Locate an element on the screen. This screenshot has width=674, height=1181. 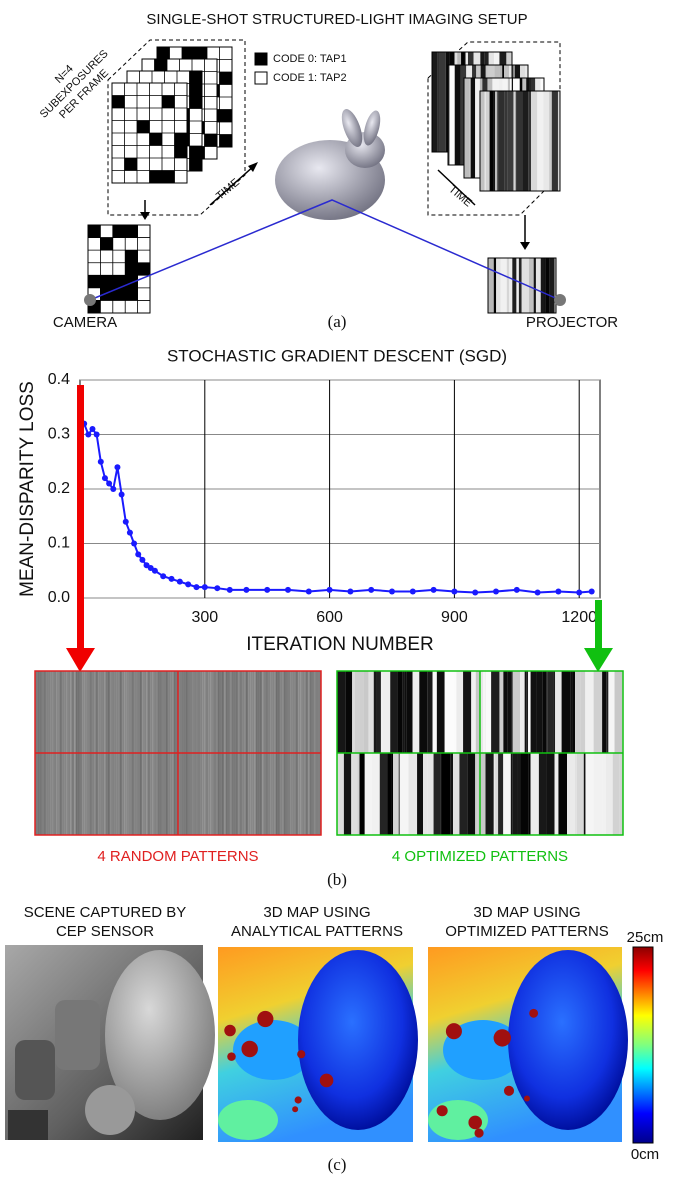
depth-map is located at coordinates (528, 1044).